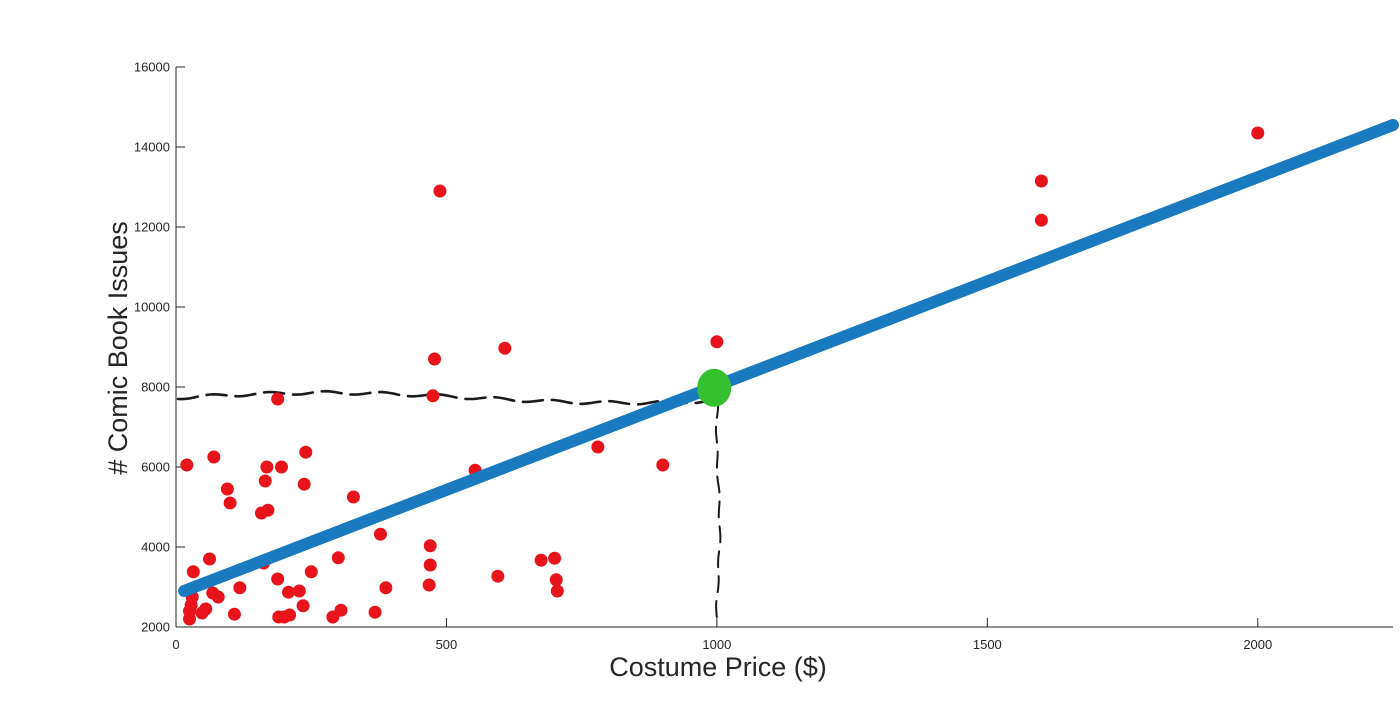  Describe the element at coordinates (1257, 644) in the screenshot. I see `x-tick-label: 2000` at that location.